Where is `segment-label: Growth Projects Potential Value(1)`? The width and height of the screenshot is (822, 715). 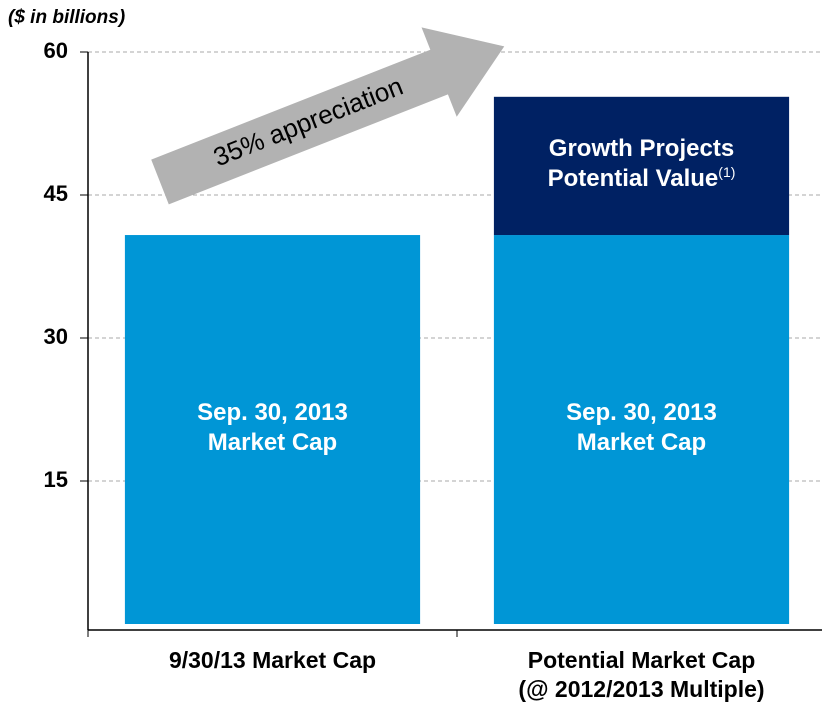
segment-label: Growth Projects Potential Value(1) is located at coordinates (641, 164).